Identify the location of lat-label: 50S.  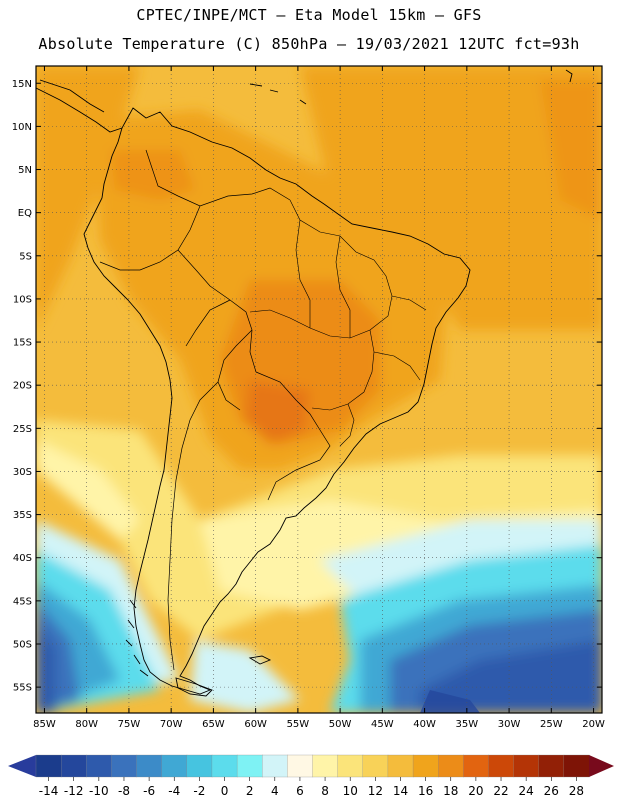
(22, 644).